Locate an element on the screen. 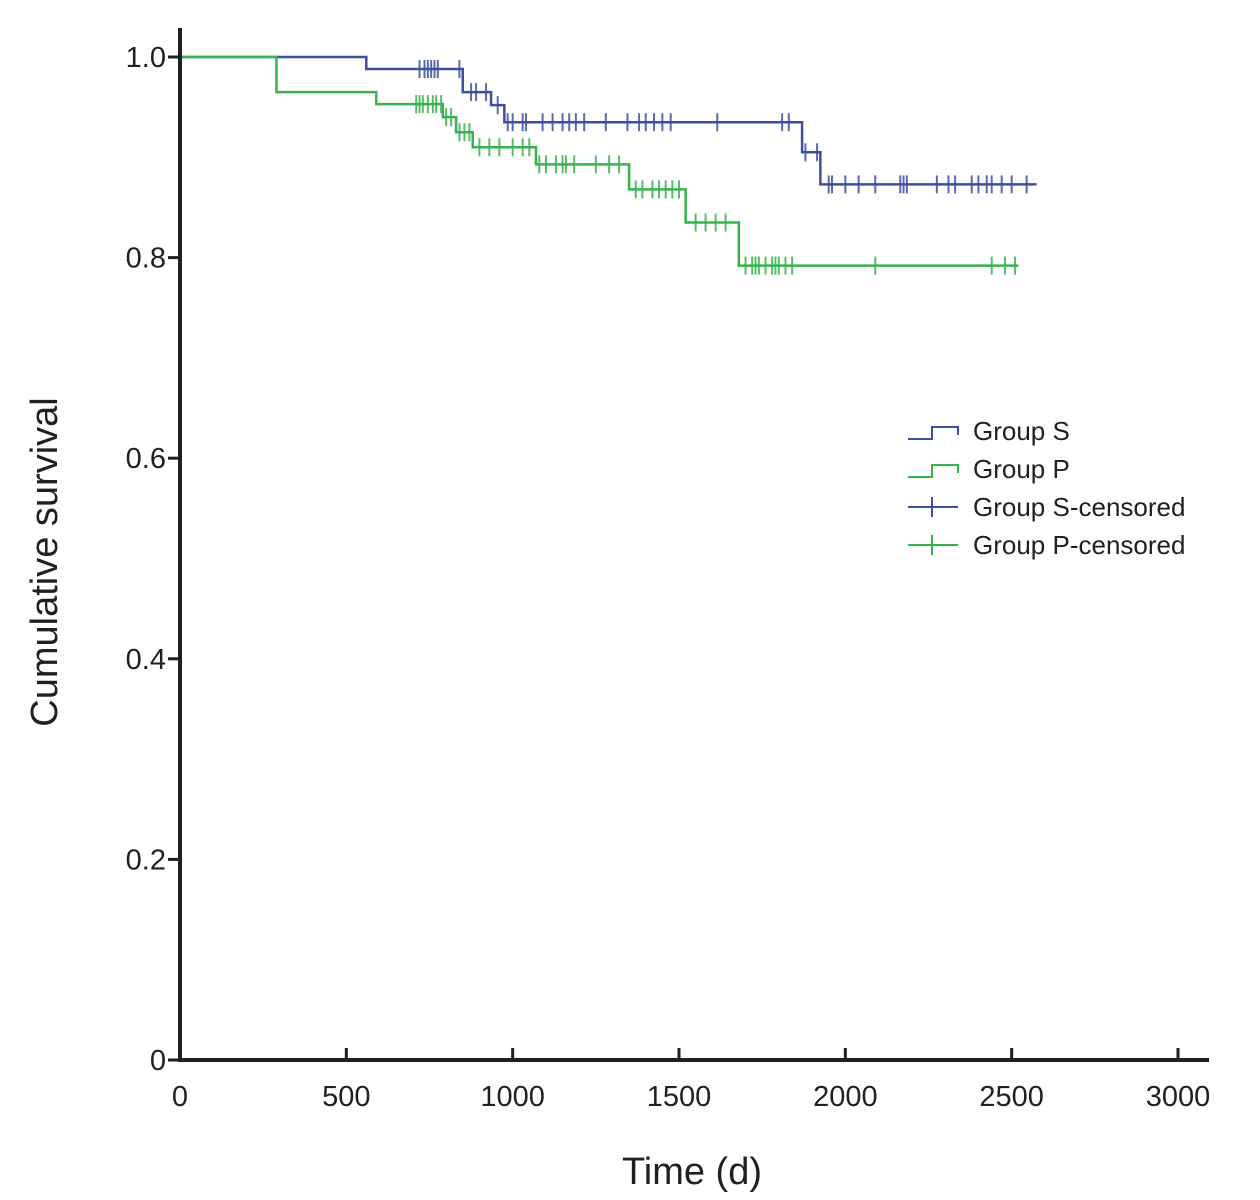  x-tick-label: 3000 is located at coordinates (1178, 1097).